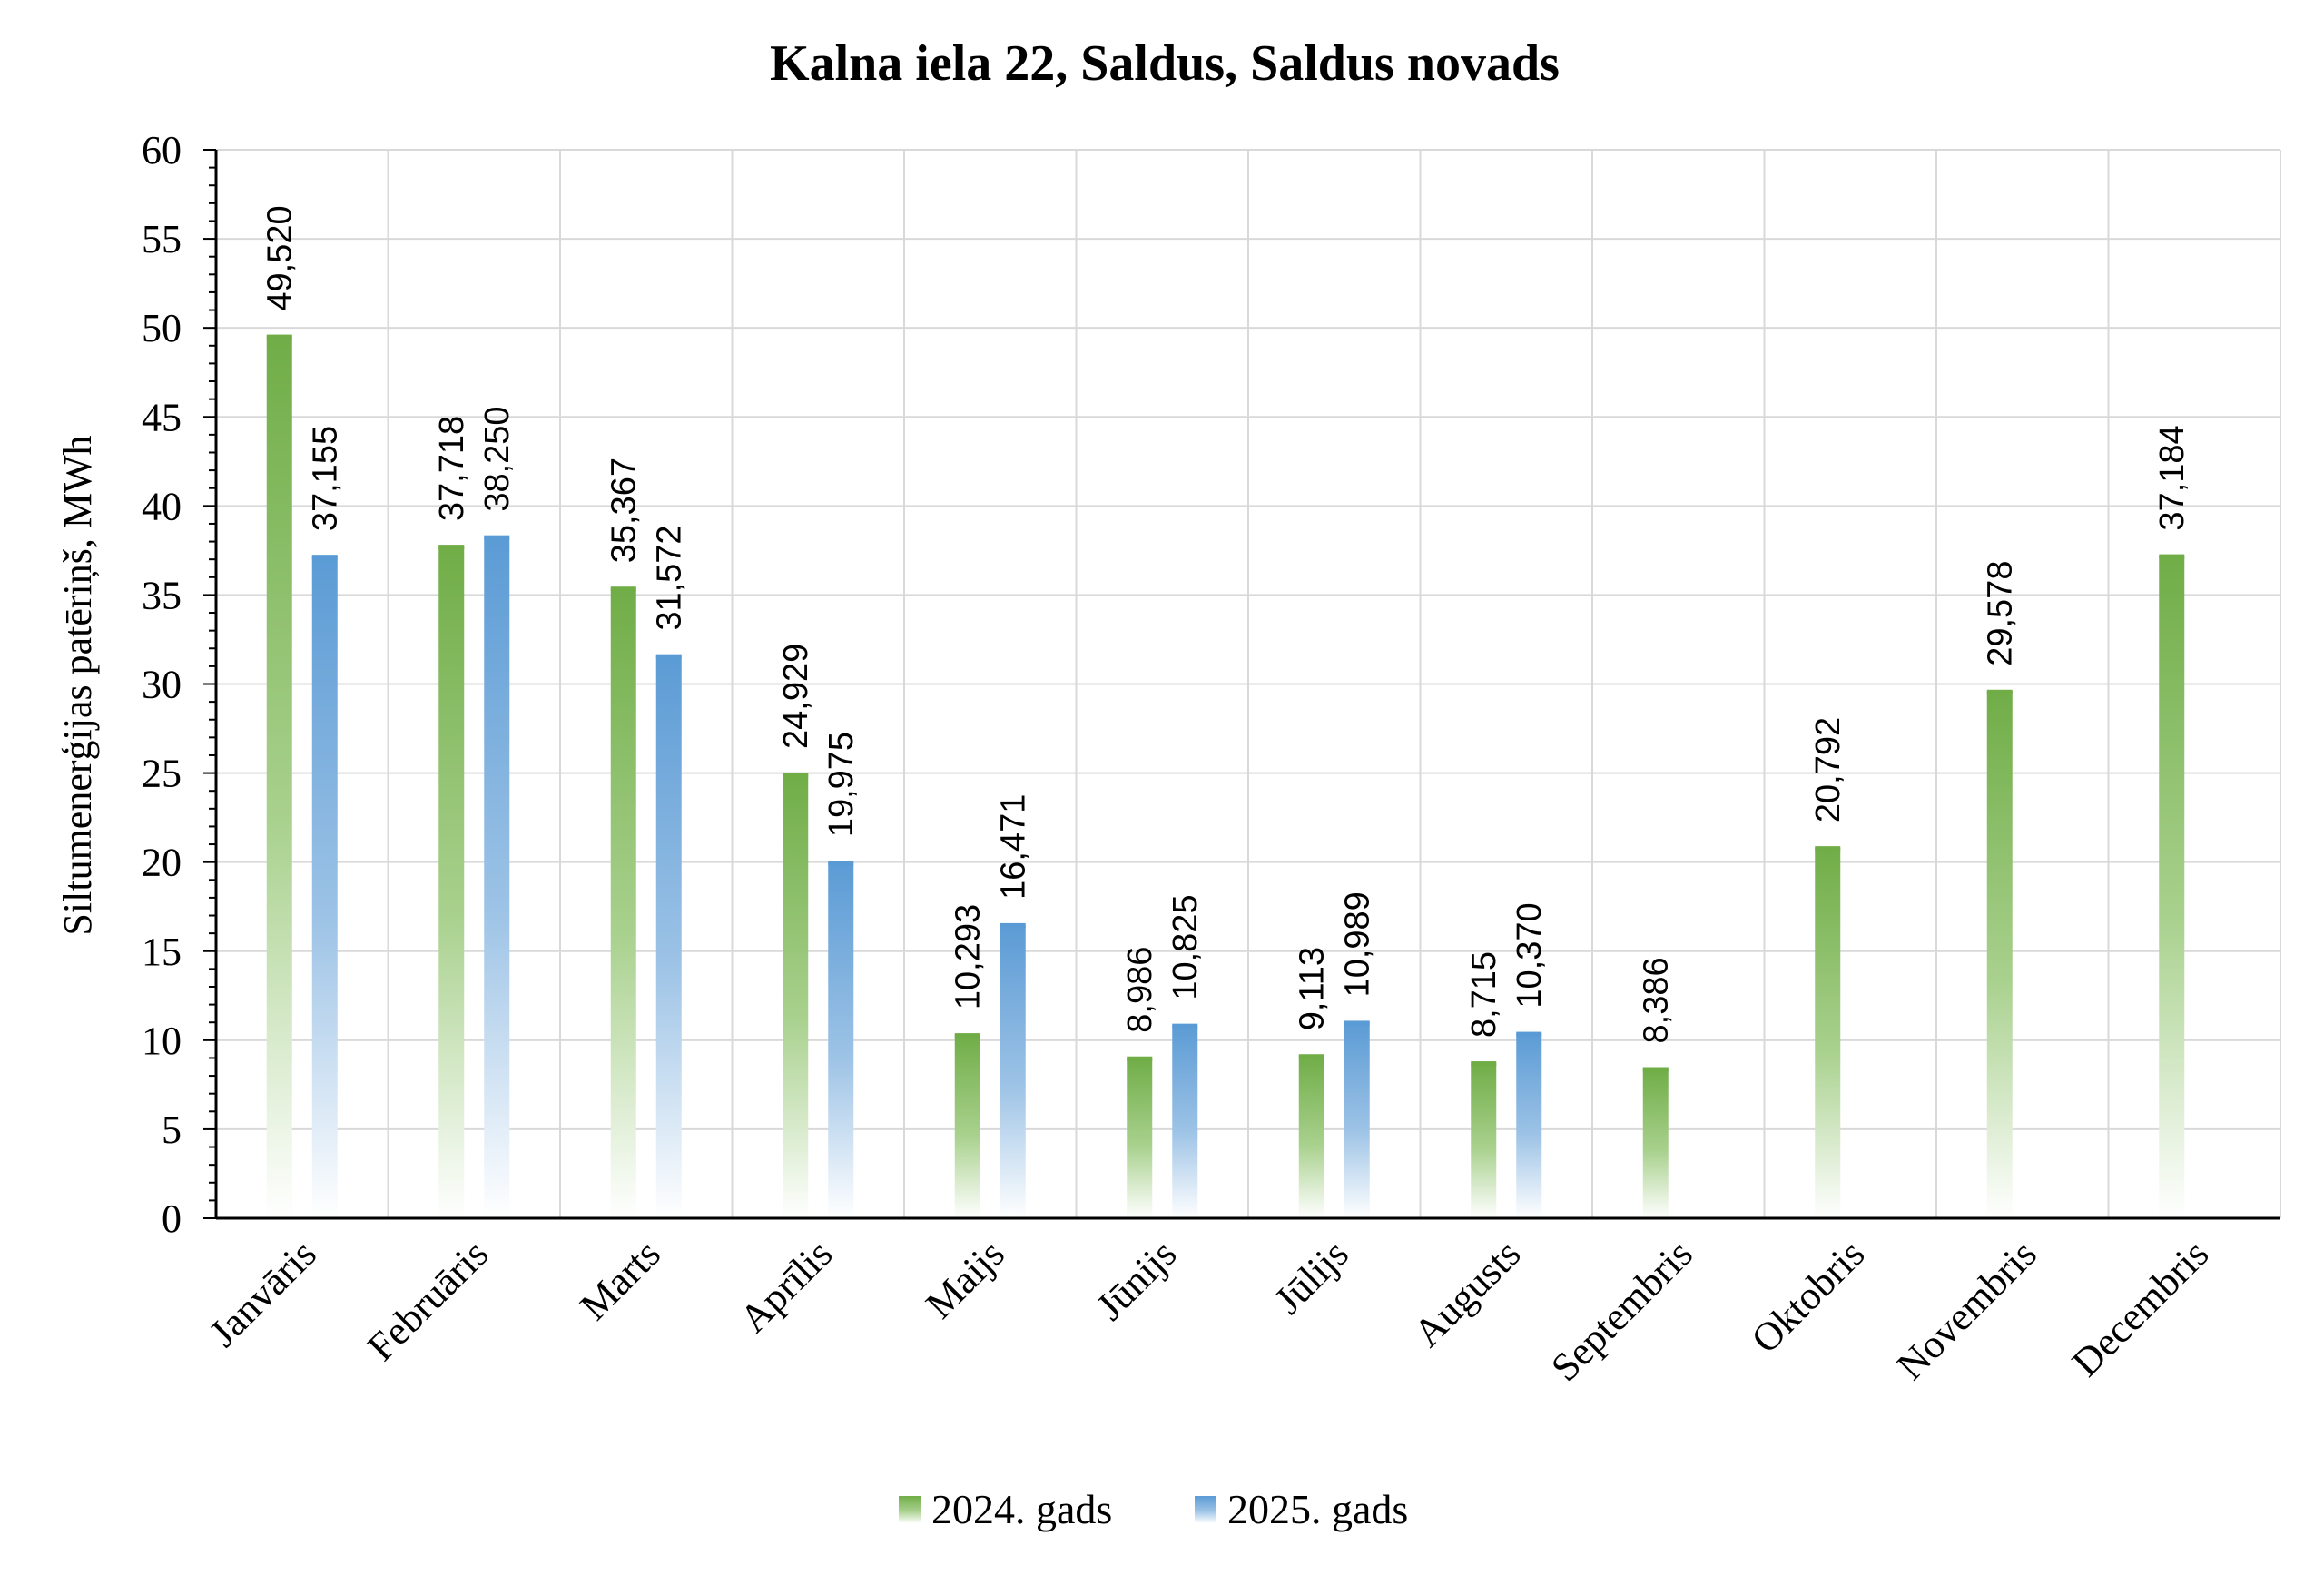 Image resolution: width=2324 pixels, height=1585 pixels. What do you see at coordinates (2172, 477) in the screenshot?
I see `data-label: 37,184` at bounding box center [2172, 477].